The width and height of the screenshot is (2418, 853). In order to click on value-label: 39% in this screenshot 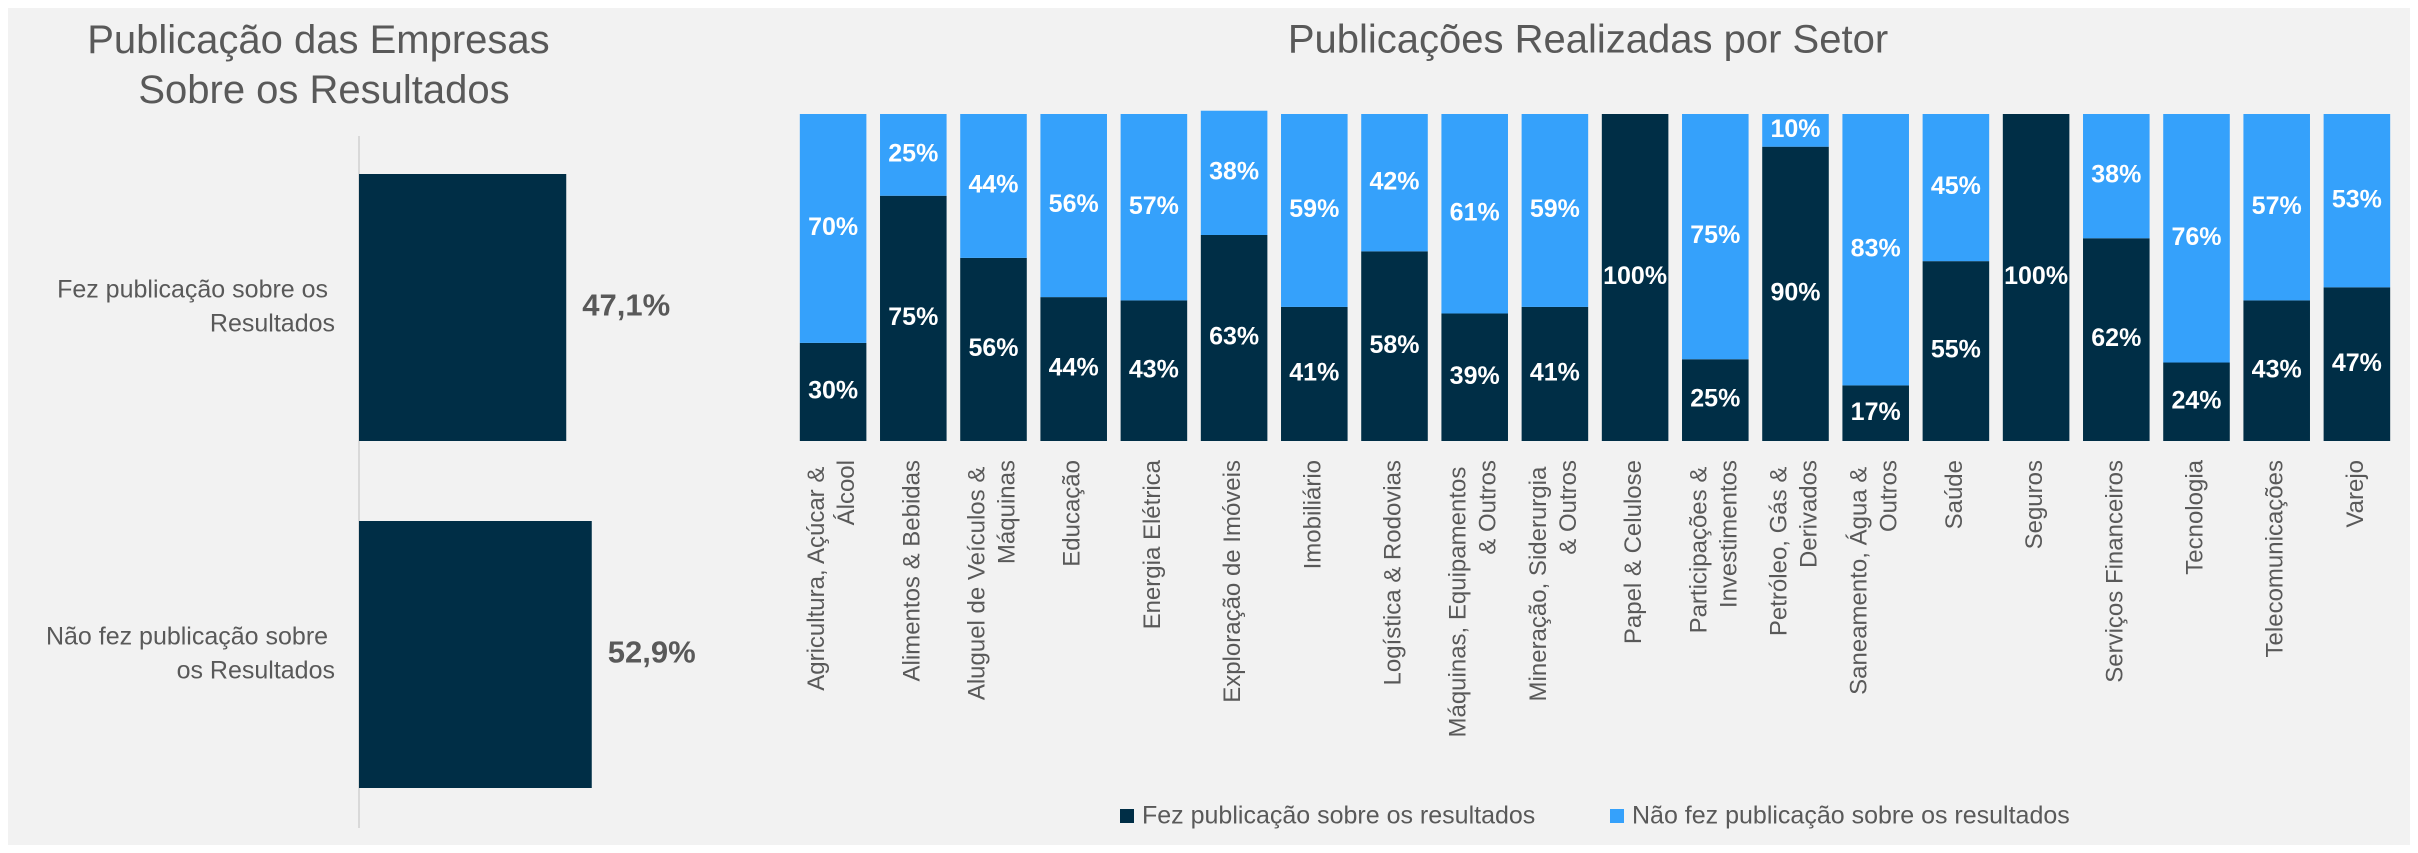, I will do `click(1475, 376)`.